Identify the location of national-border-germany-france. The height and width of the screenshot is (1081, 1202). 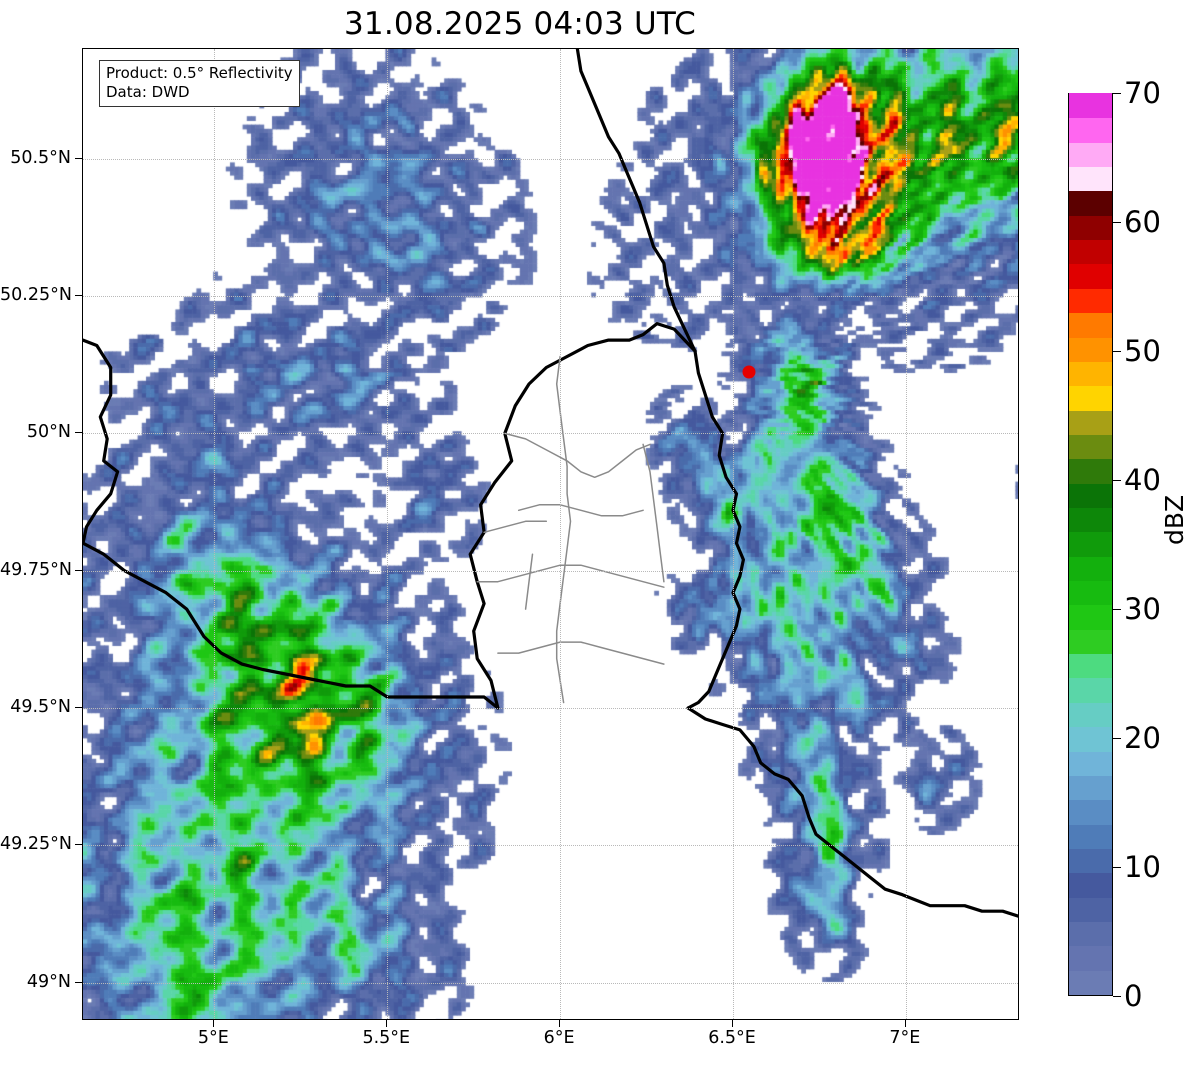
(852, 812).